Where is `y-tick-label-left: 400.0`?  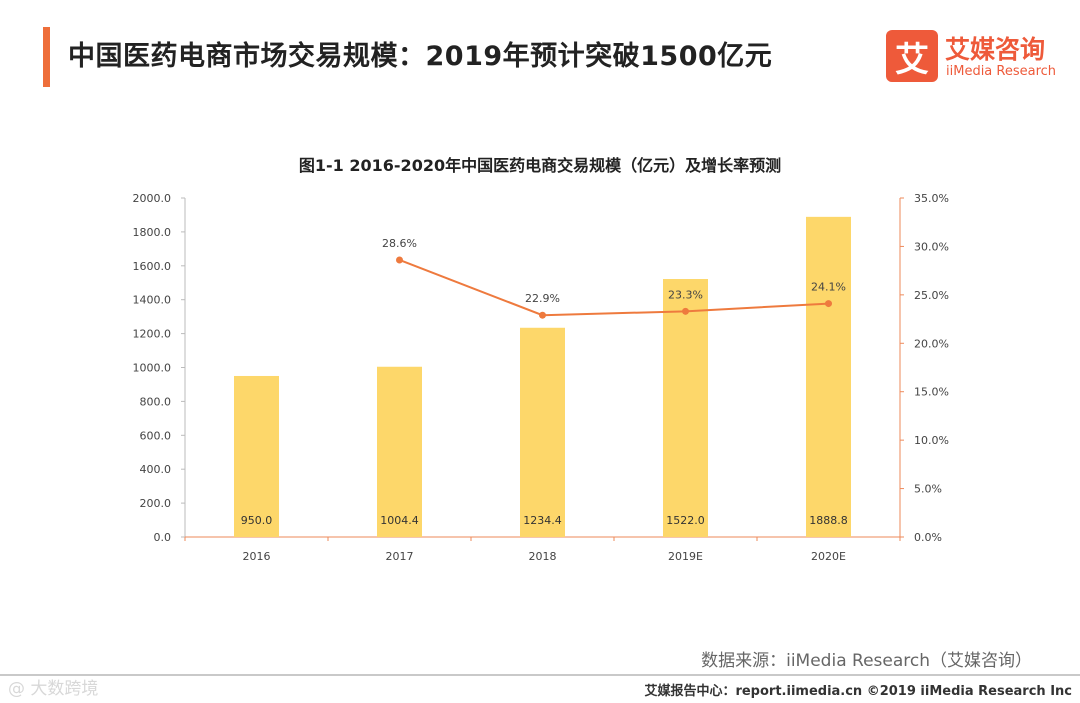
y-tick-label-left: 400.0 is located at coordinates (156, 469).